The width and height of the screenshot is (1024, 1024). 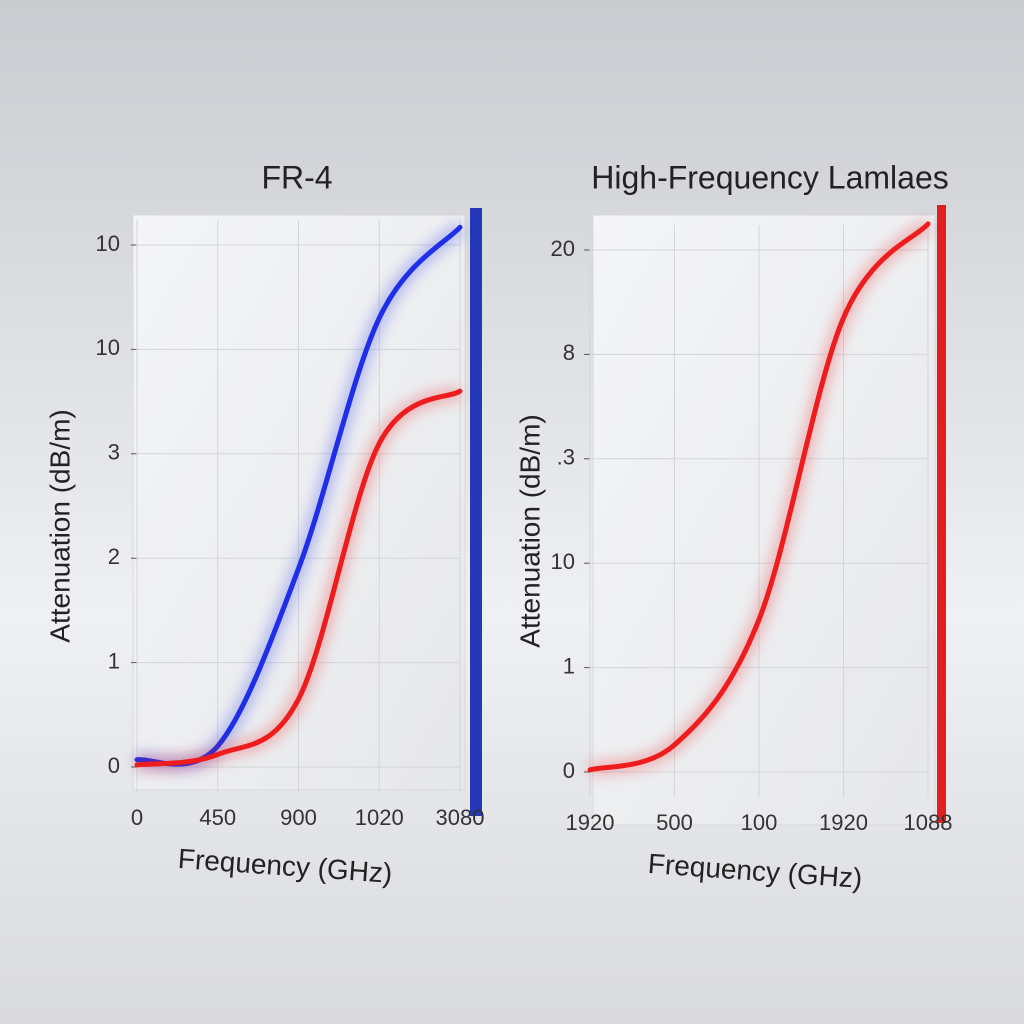 What do you see at coordinates (770, 177) in the screenshot?
I see `chart-title: High-Frequency Lamlaes` at bounding box center [770, 177].